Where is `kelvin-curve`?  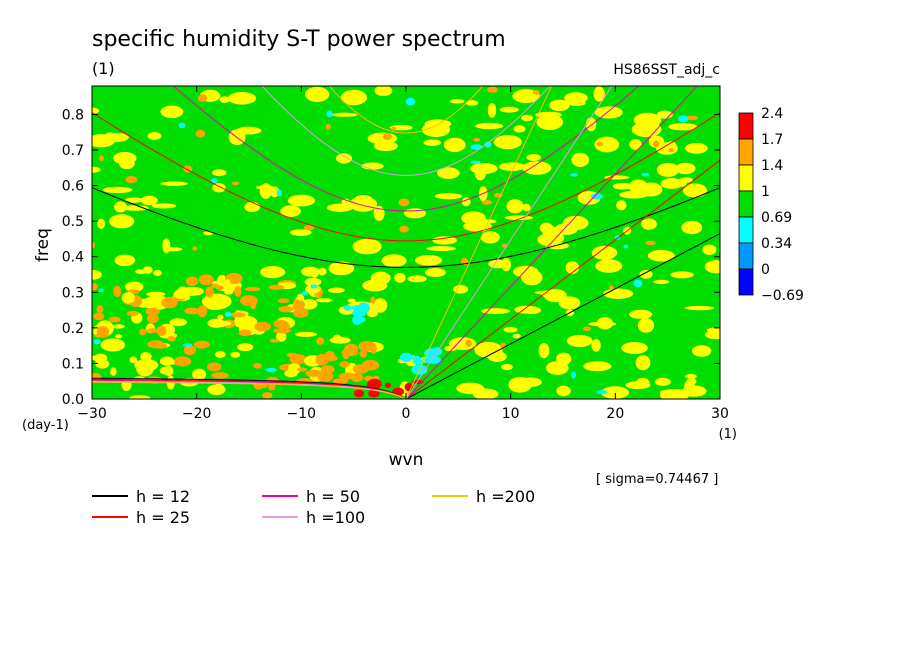
kelvin-curve is located at coordinates (562, 316).